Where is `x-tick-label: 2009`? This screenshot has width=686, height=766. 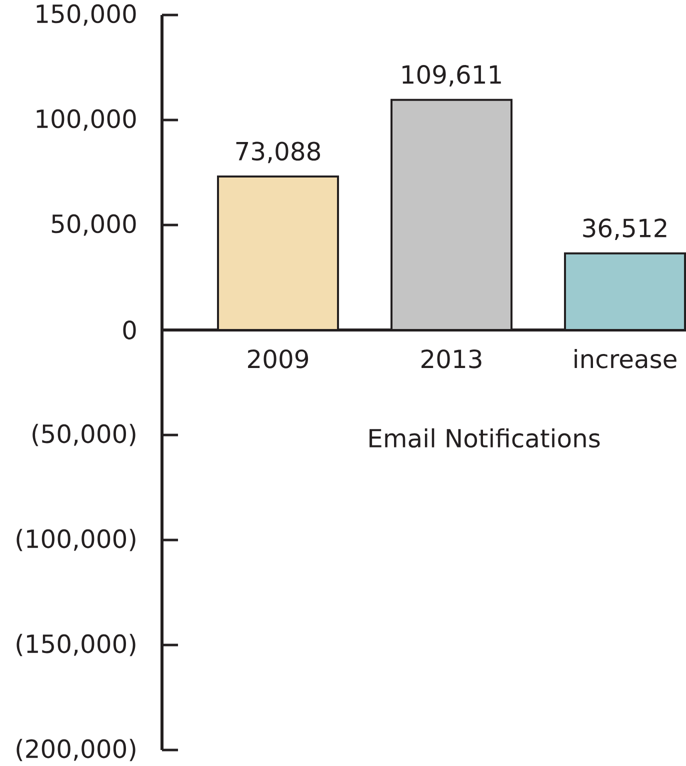 x-tick-label: 2009 is located at coordinates (278, 358).